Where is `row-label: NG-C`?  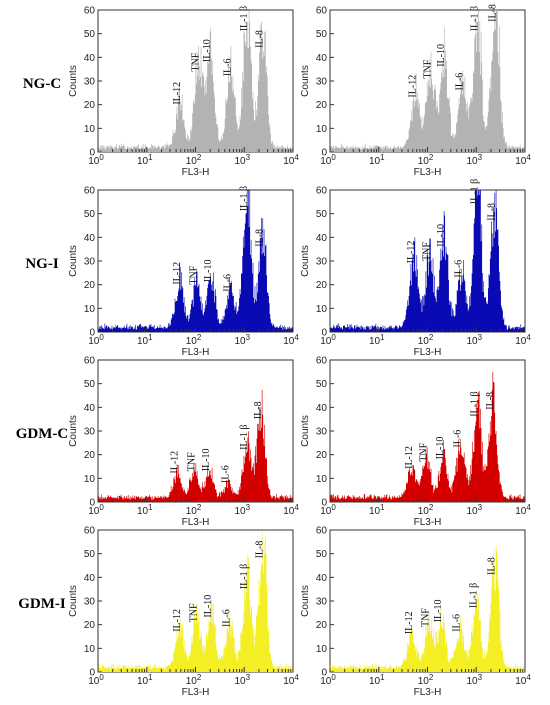 row-label: NG-C is located at coordinates (42, 84).